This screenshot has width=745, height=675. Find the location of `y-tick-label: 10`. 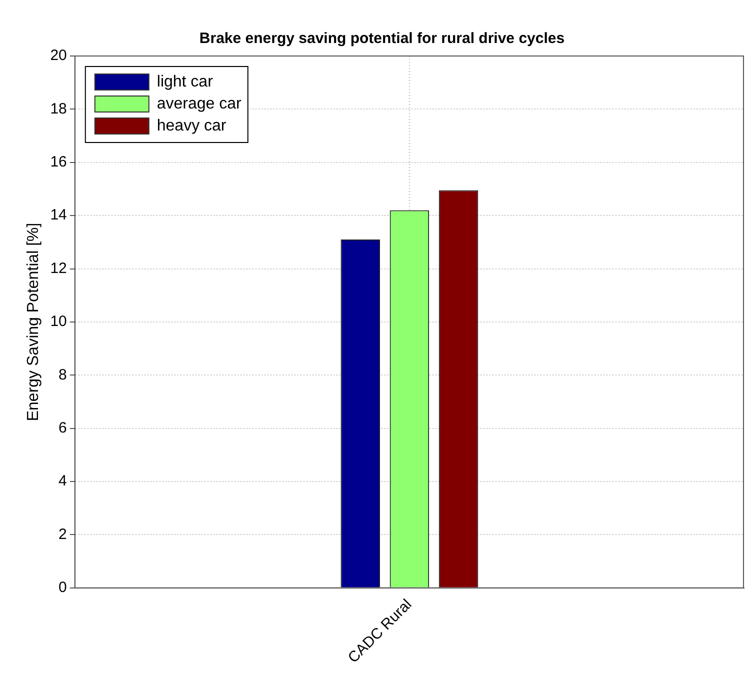

y-tick-label: 10 is located at coordinates (58, 321).